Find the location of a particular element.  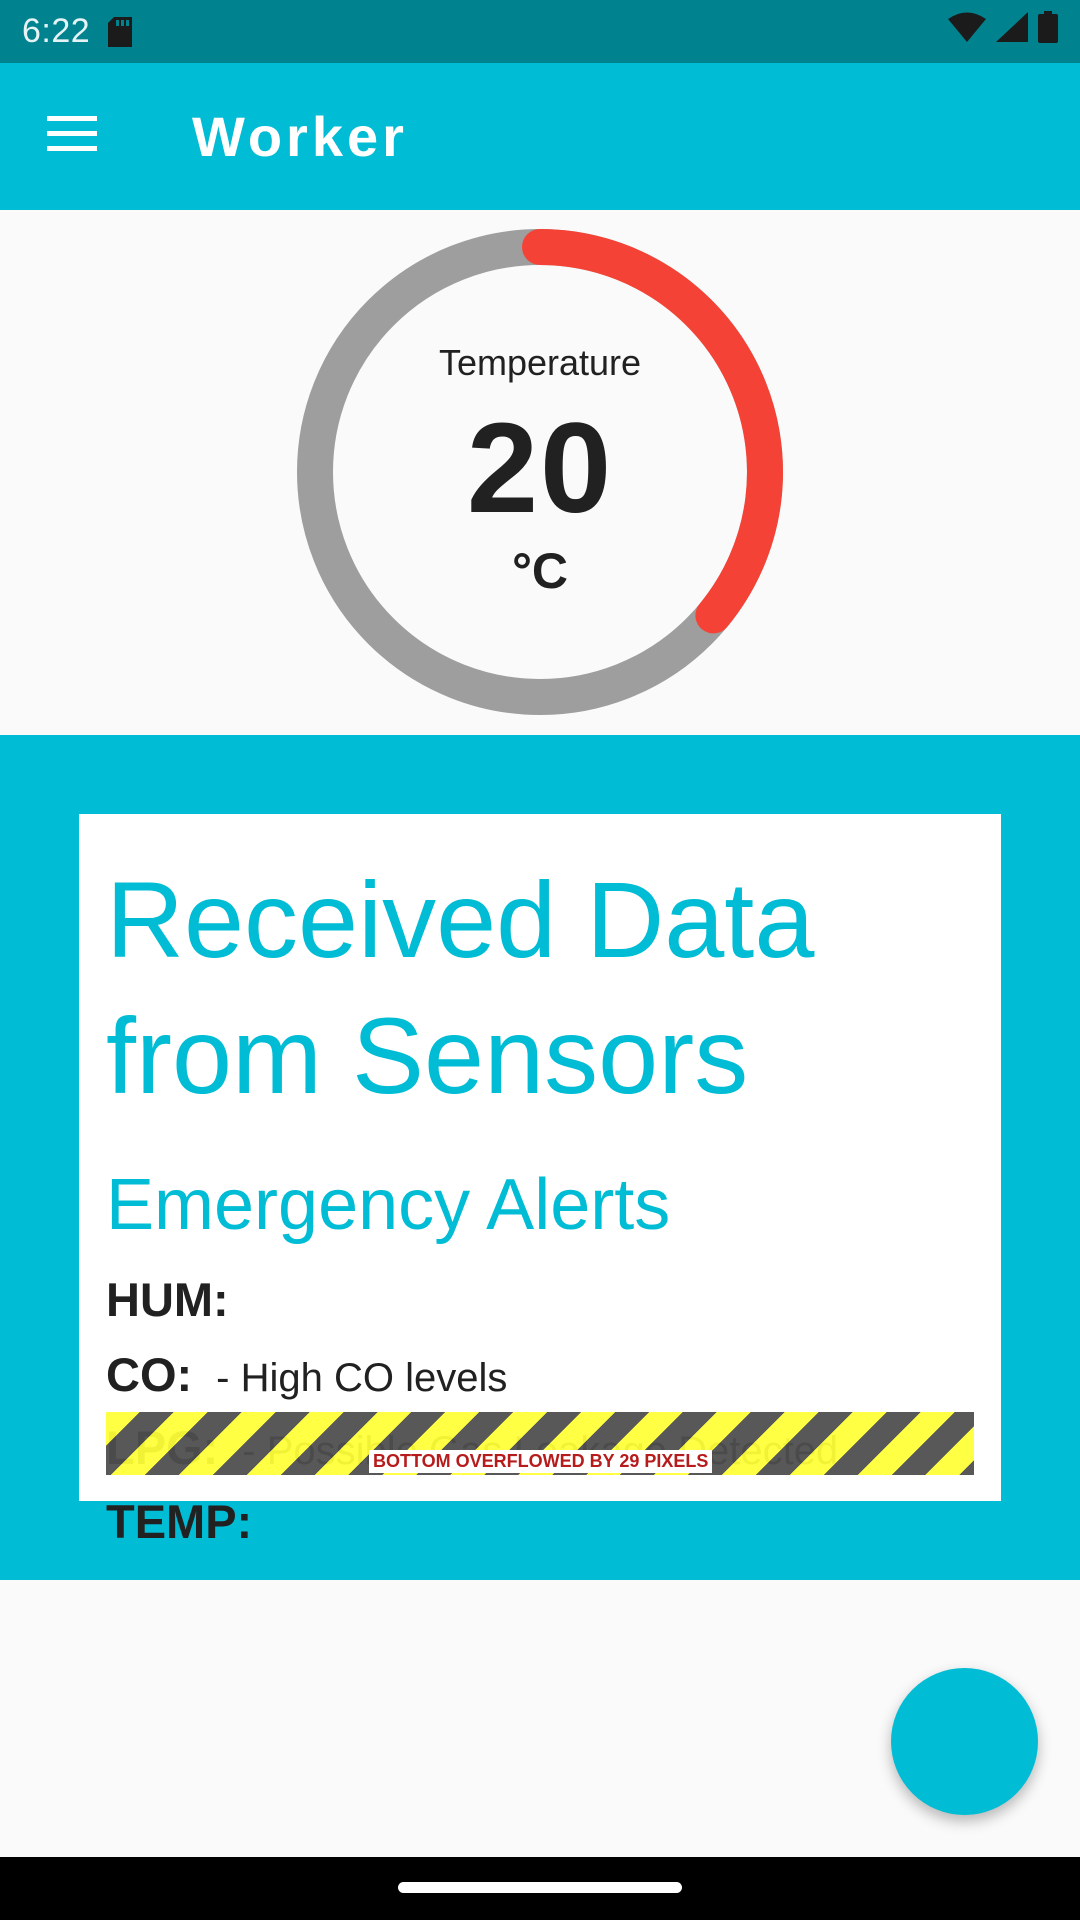

status-time: 6:22 is located at coordinates (56, 31).